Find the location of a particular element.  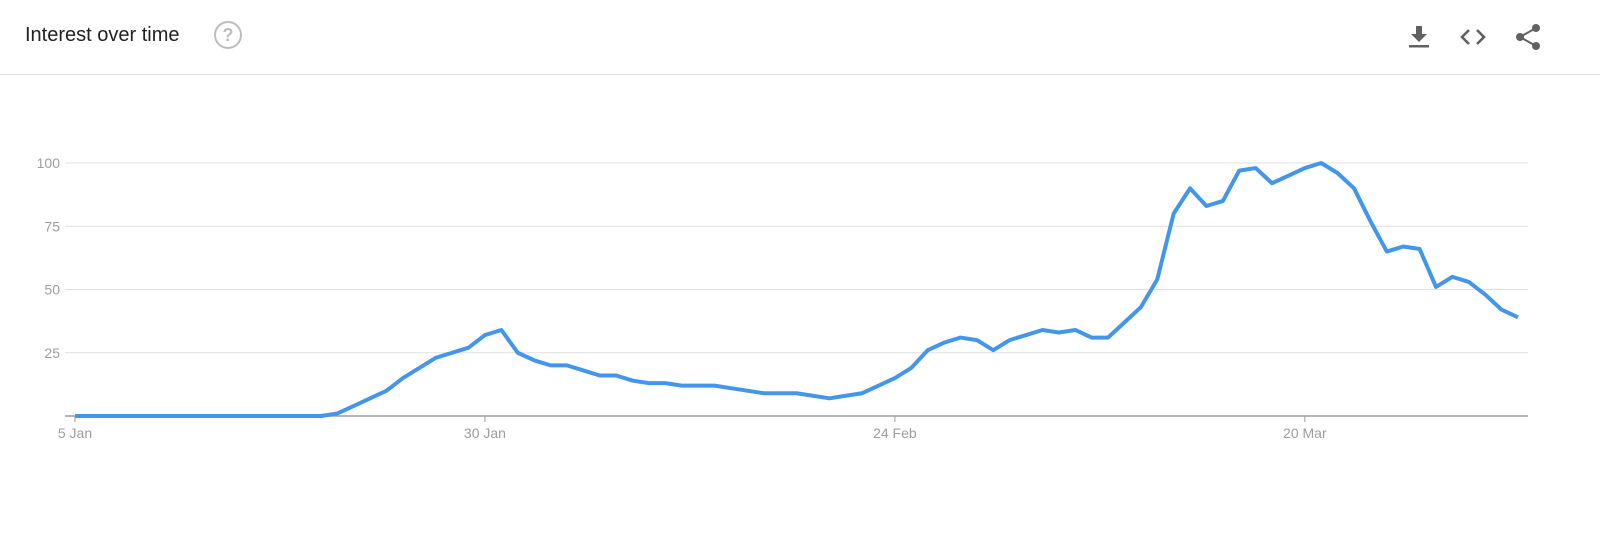

y-tick-label: 100 is located at coordinates (49, 163).